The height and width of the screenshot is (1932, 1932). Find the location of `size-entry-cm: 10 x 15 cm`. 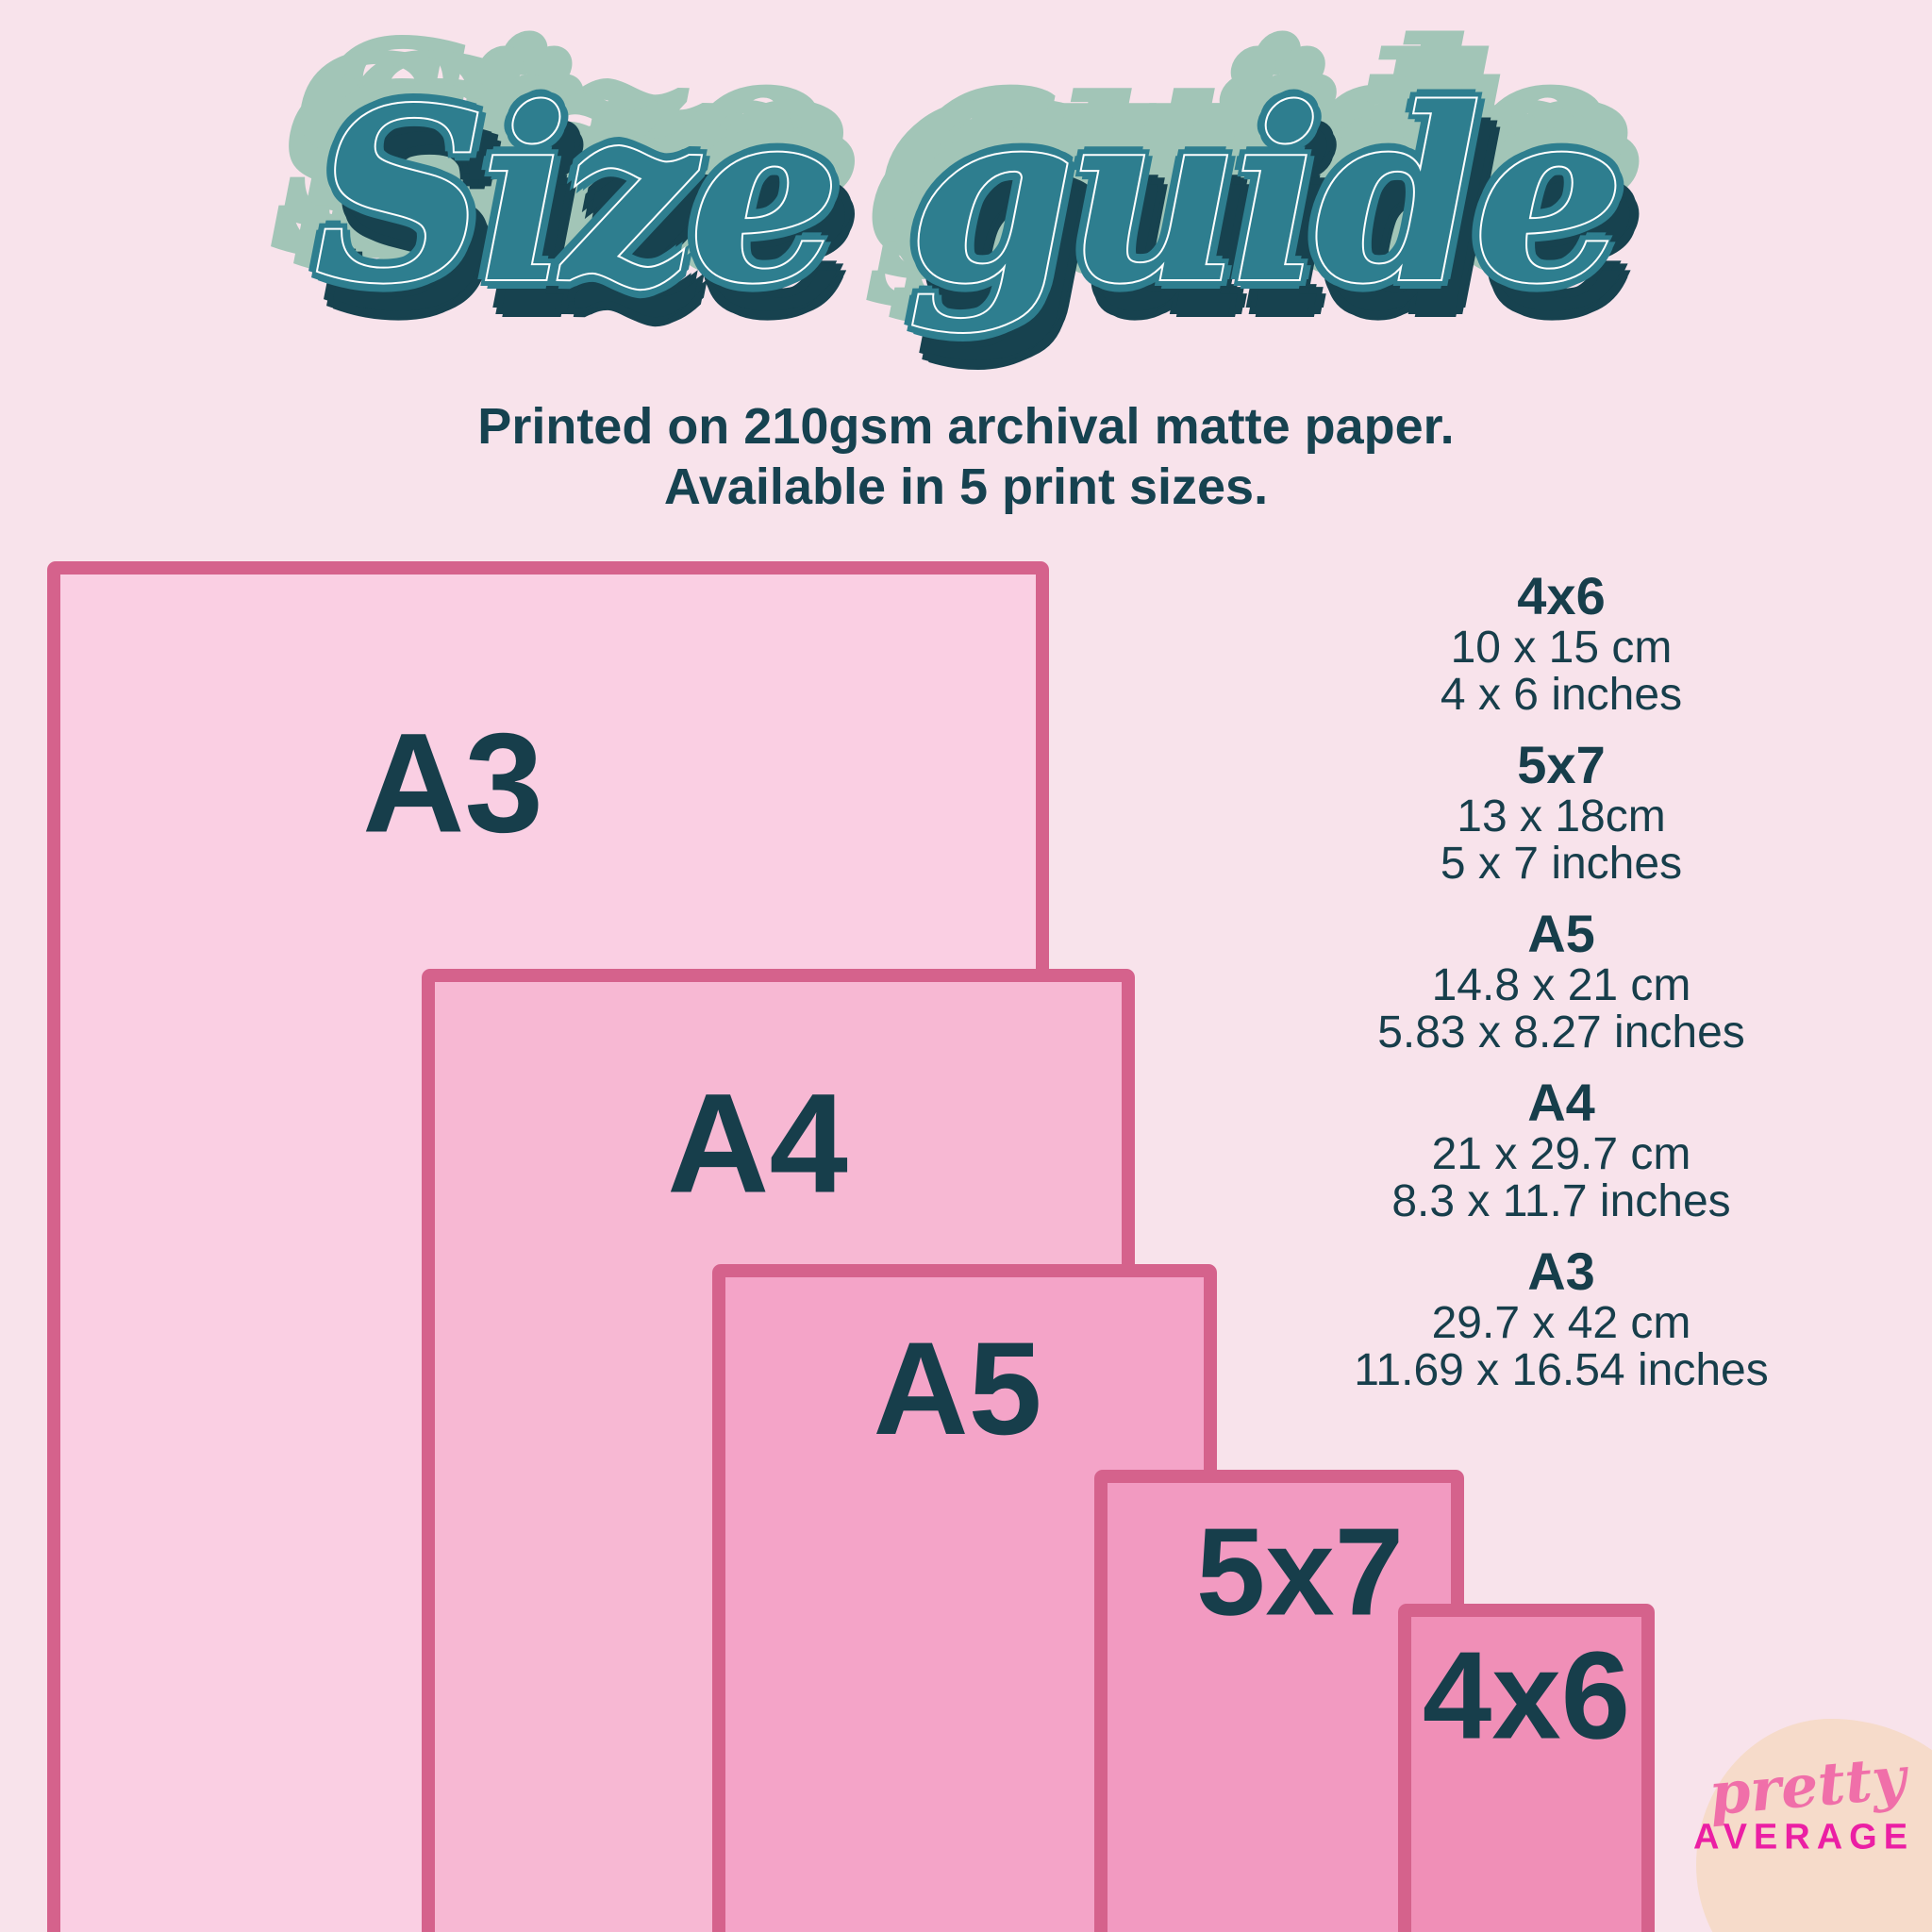

size-entry-cm: 10 x 15 cm is located at coordinates (1562, 648).